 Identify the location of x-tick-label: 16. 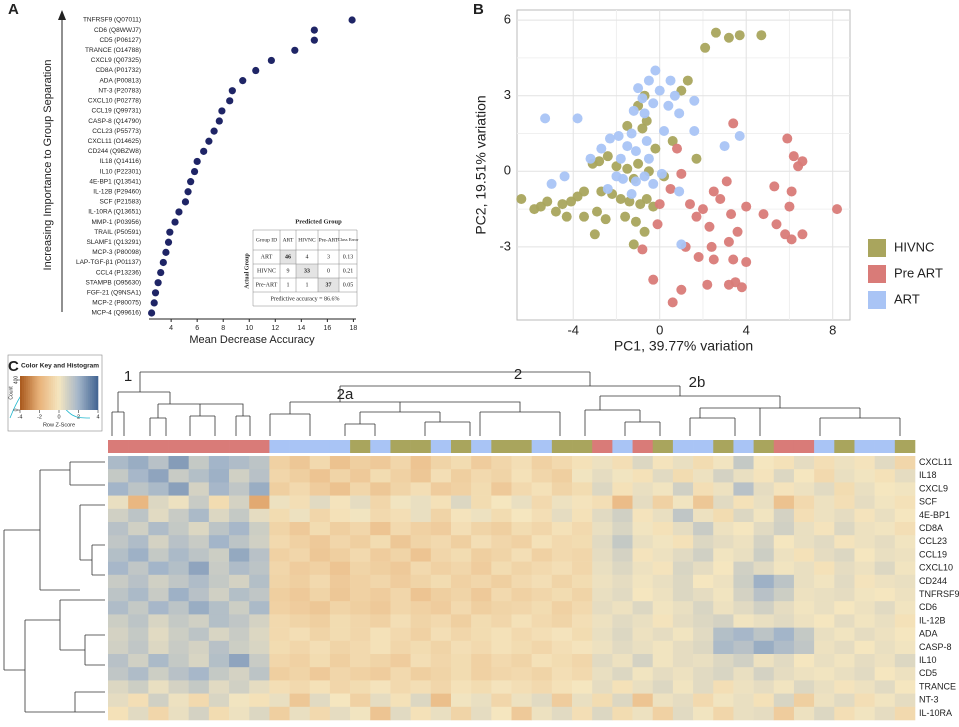
(327, 328).